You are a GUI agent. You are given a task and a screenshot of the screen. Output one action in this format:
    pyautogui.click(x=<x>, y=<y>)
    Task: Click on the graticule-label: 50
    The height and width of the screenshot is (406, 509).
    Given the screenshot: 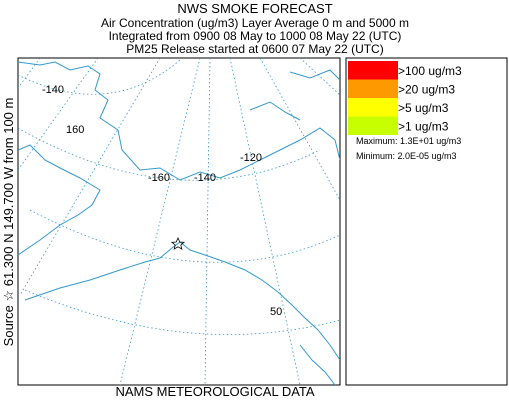 What is the action you would take?
    pyautogui.click(x=276, y=312)
    